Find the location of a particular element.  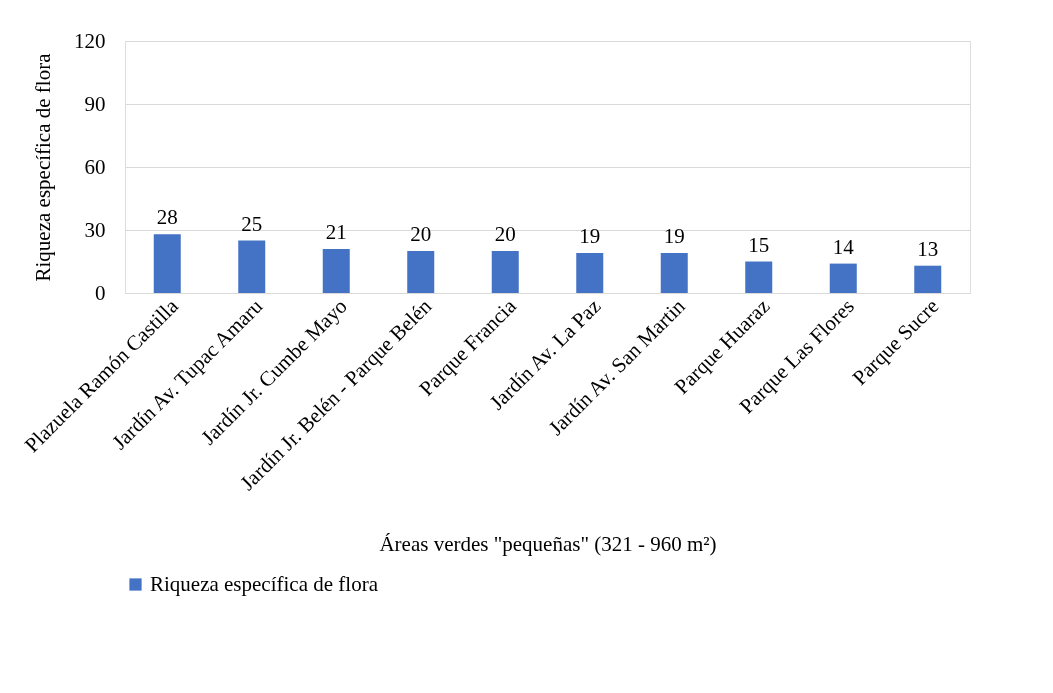

y-tick-label: 60 is located at coordinates (95, 166).